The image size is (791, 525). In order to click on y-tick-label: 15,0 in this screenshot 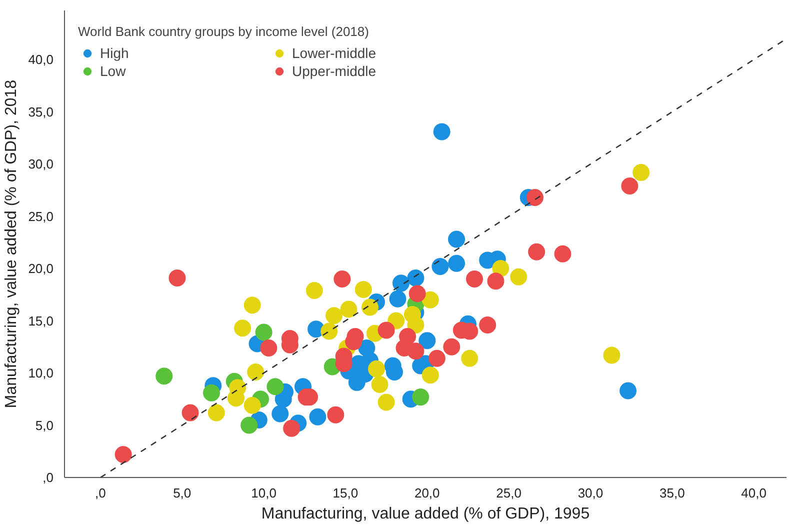, I will do `click(41, 320)`.